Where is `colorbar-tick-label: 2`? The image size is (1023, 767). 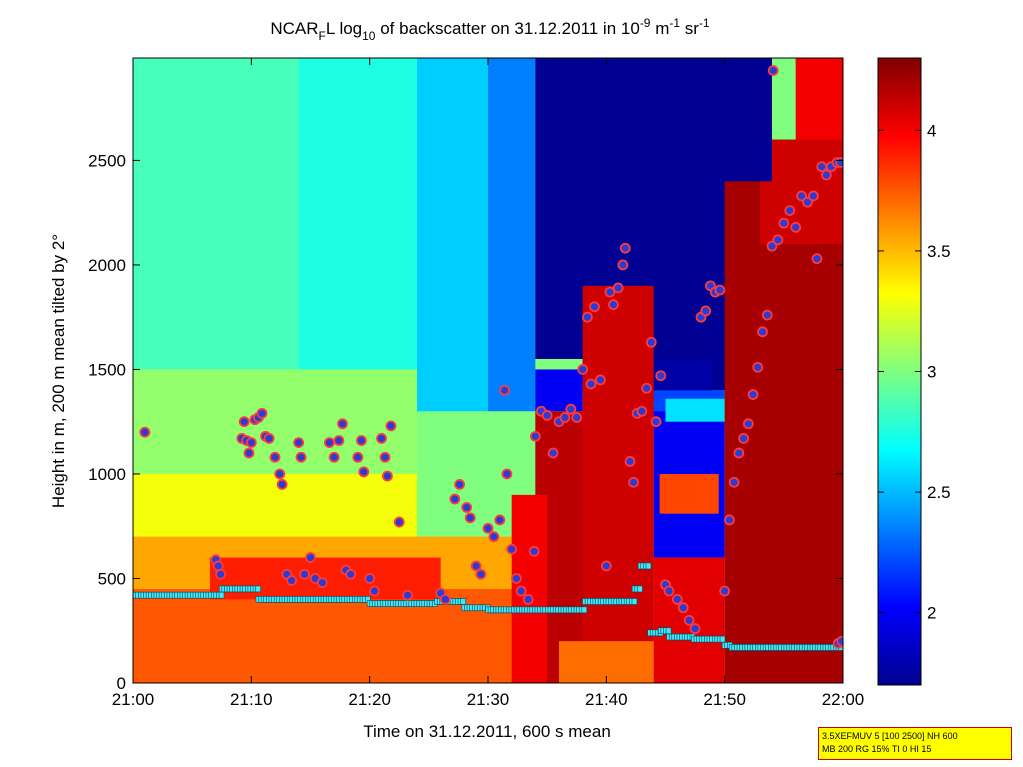 colorbar-tick-label: 2 is located at coordinates (931, 613).